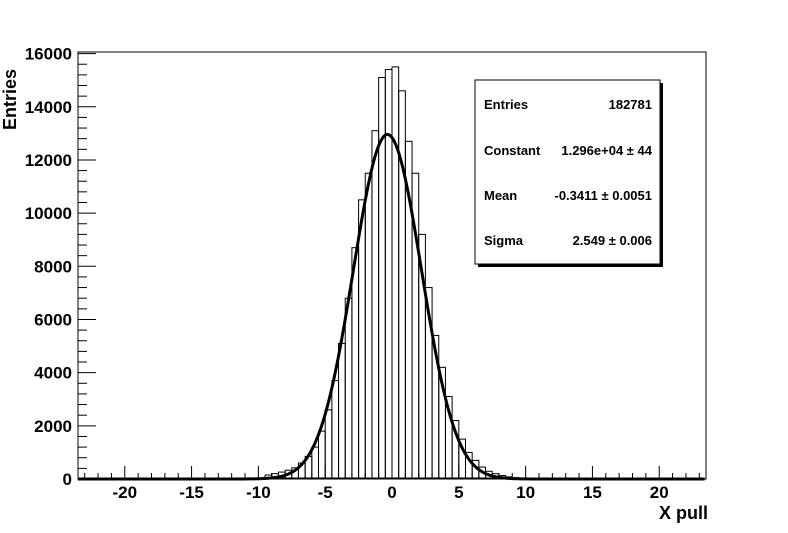 The image size is (788, 533). What do you see at coordinates (10, 99) in the screenshot?
I see `y-axis-title: Entries` at bounding box center [10, 99].